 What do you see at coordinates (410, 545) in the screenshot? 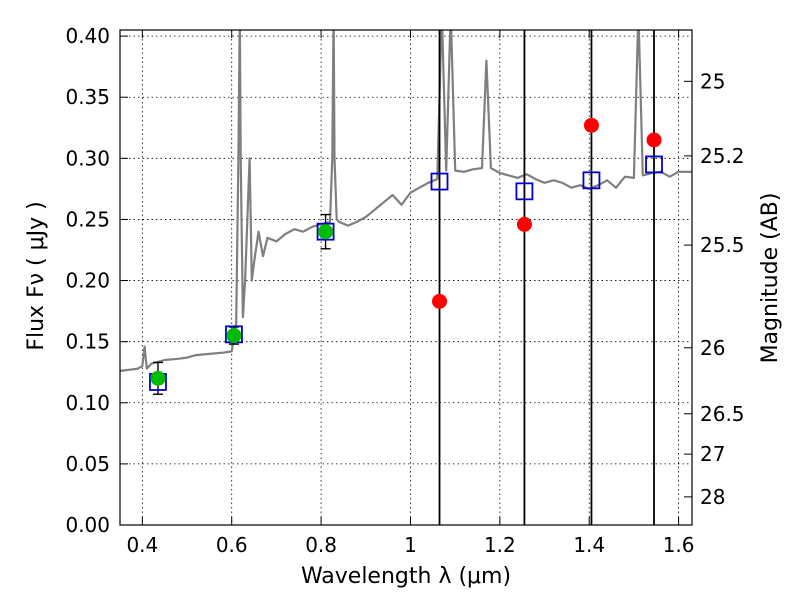
I see `x-tick-label: 1` at bounding box center [410, 545].